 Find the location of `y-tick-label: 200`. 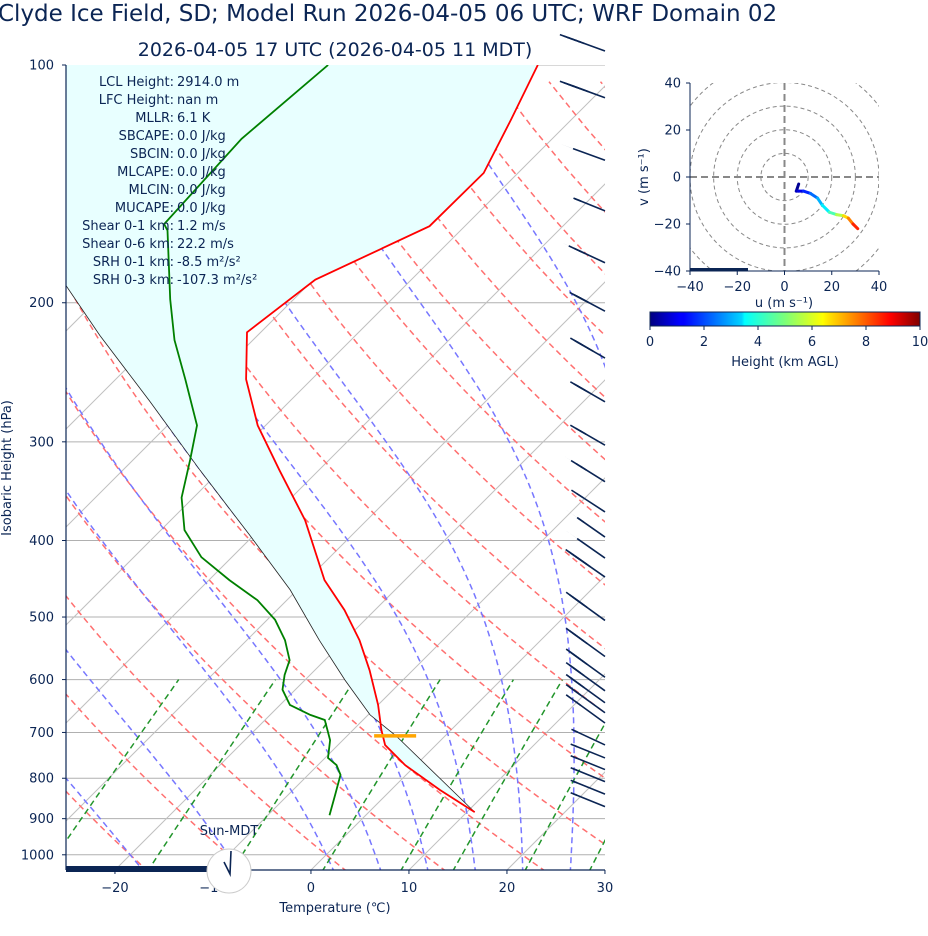

y-tick-label: 200 is located at coordinates (41, 303).